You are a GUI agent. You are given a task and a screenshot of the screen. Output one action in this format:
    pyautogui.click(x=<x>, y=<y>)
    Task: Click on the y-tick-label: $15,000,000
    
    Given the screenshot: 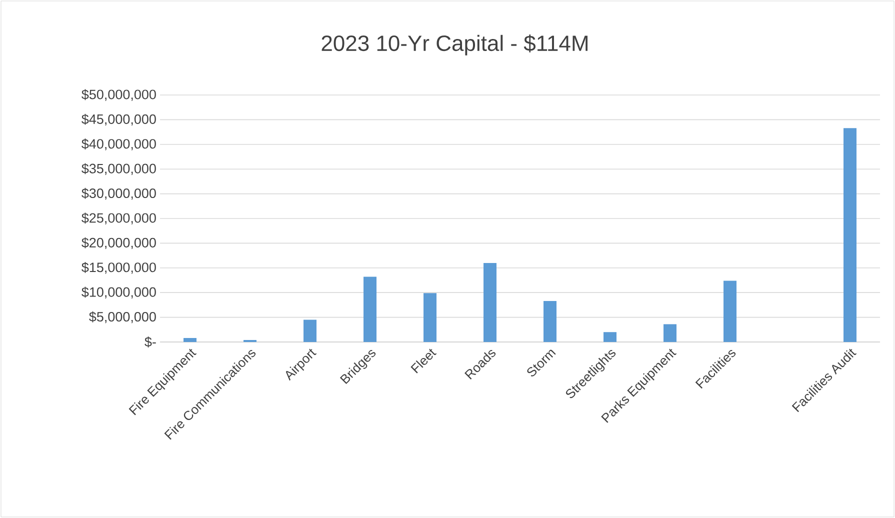 What is the action you would take?
    pyautogui.click(x=119, y=268)
    